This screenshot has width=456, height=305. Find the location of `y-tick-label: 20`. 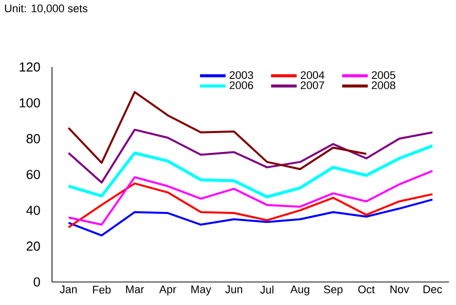

y-tick-label: 20 is located at coordinates (33, 246).